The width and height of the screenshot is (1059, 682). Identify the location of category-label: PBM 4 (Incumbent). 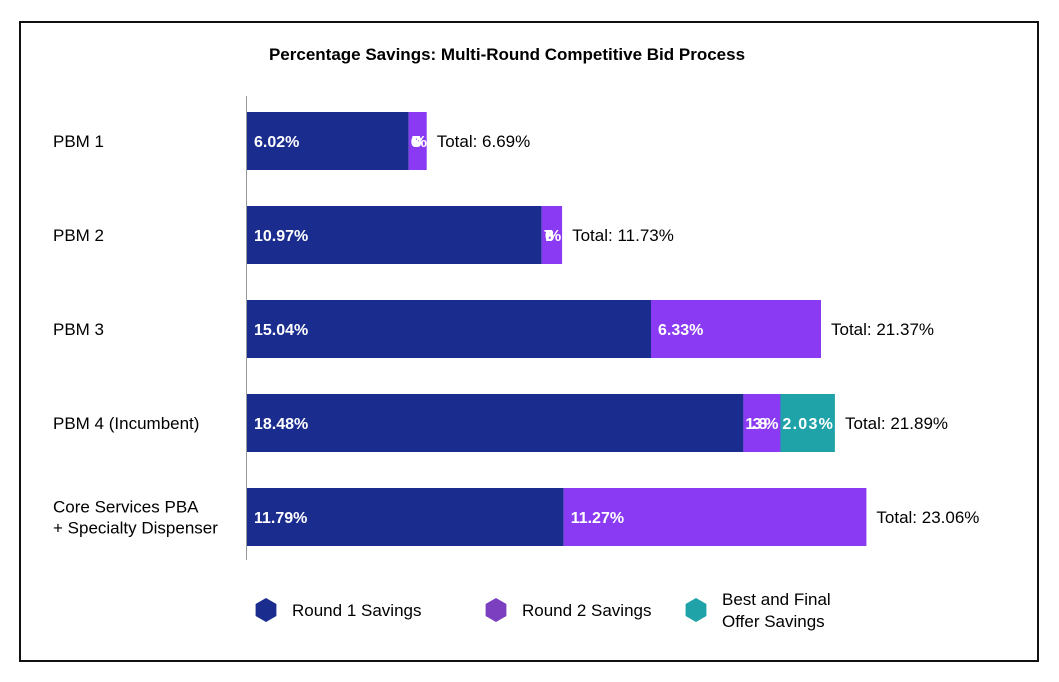
(126, 423).